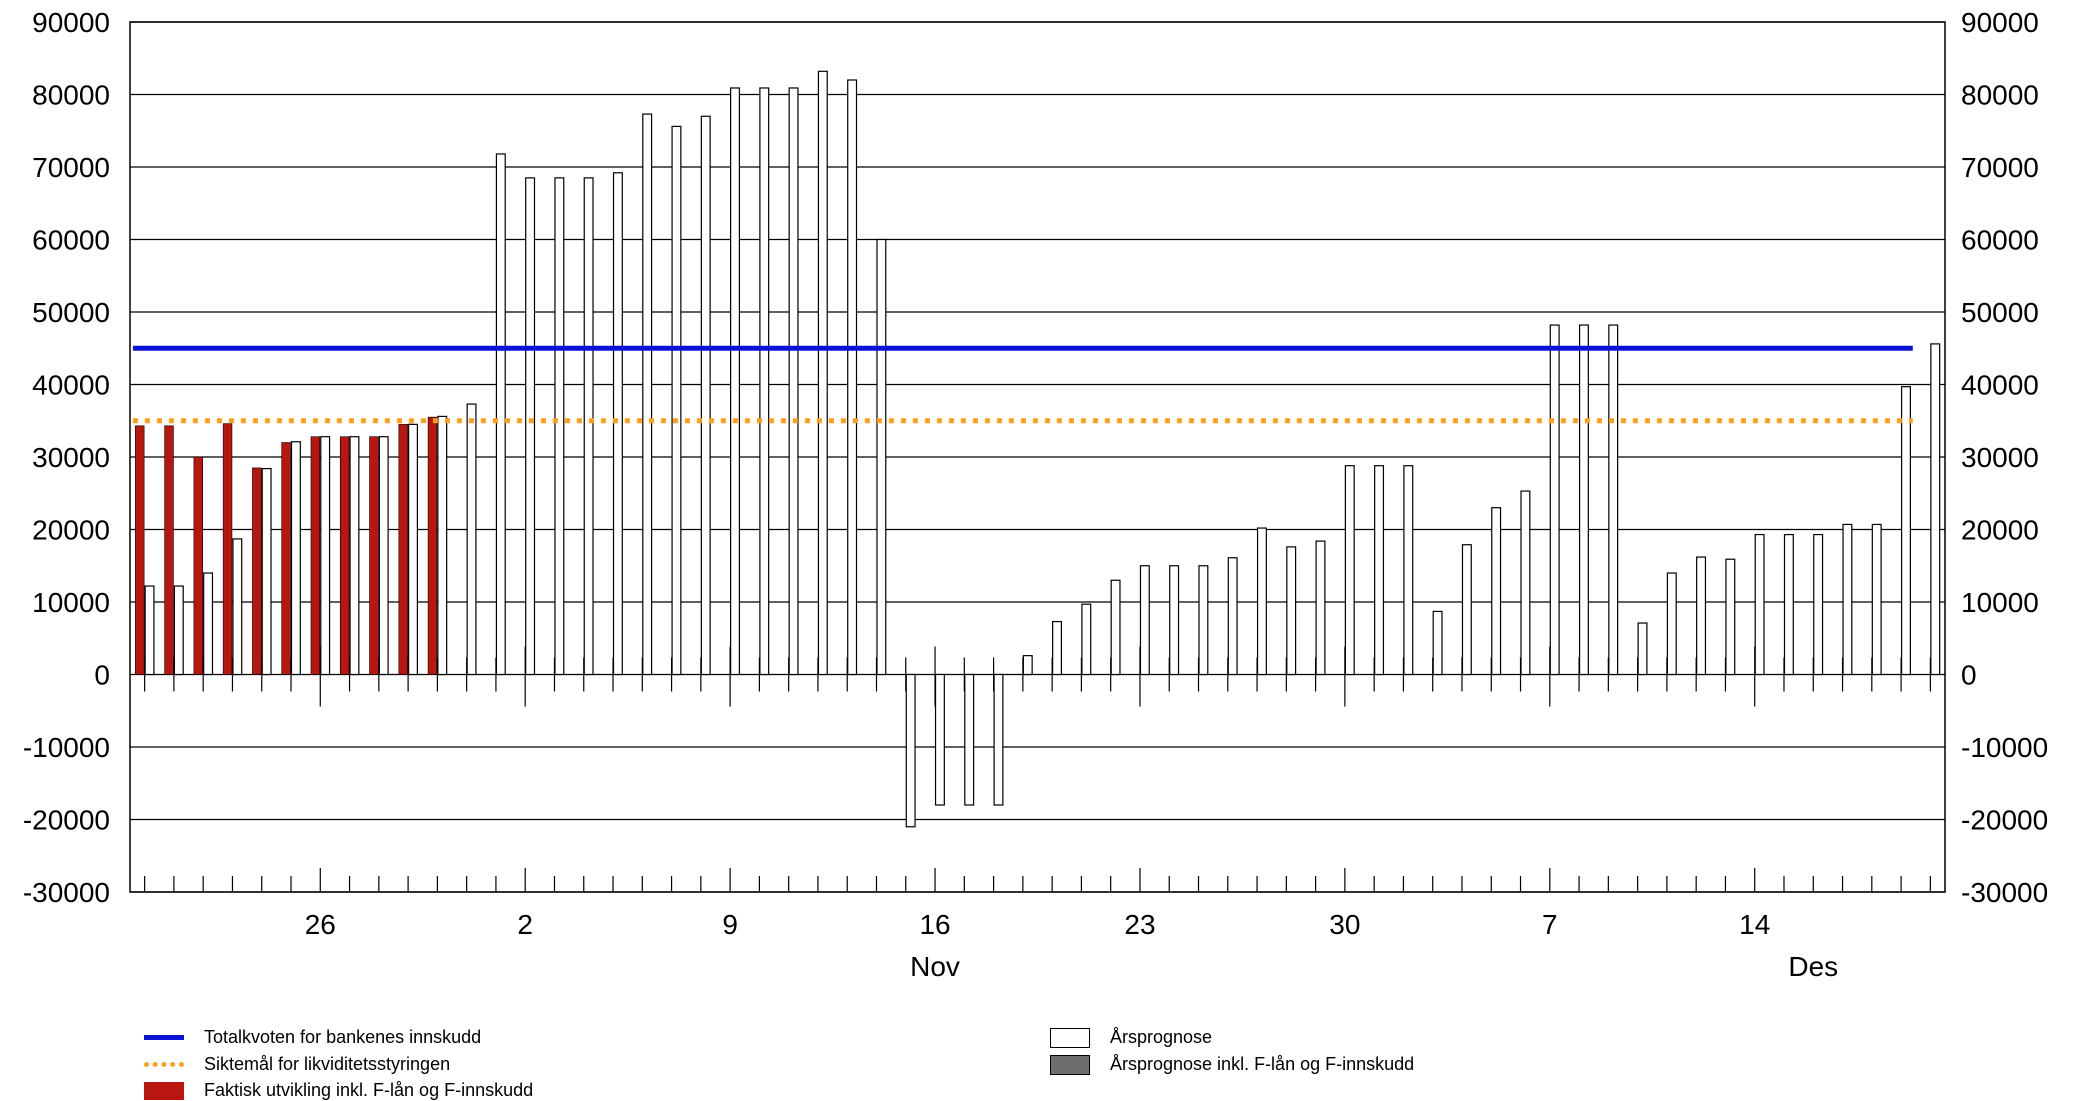 Image resolution: width=2078 pixels, height=1101 pixels. I want to click on y-tick-label-left: 60000, so click(71, 240).